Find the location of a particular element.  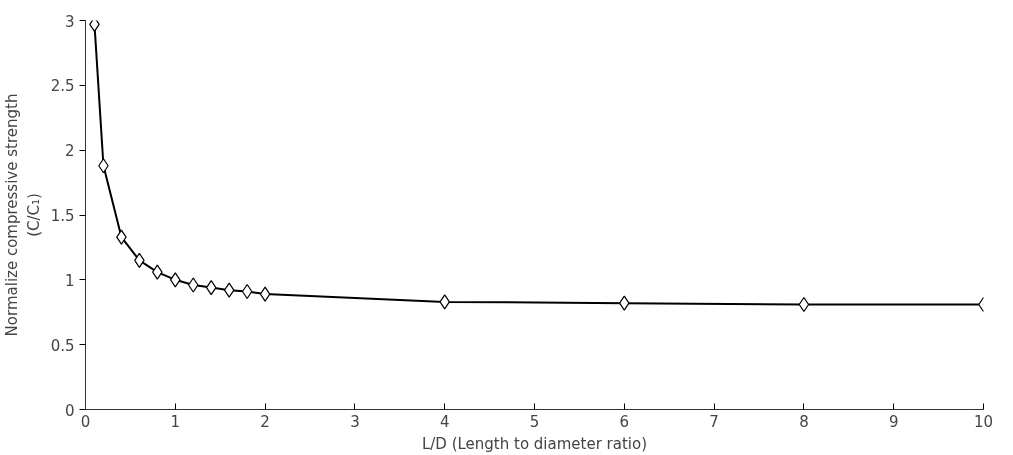

x-tick-label: 9 is located at coordinates (893, 421).